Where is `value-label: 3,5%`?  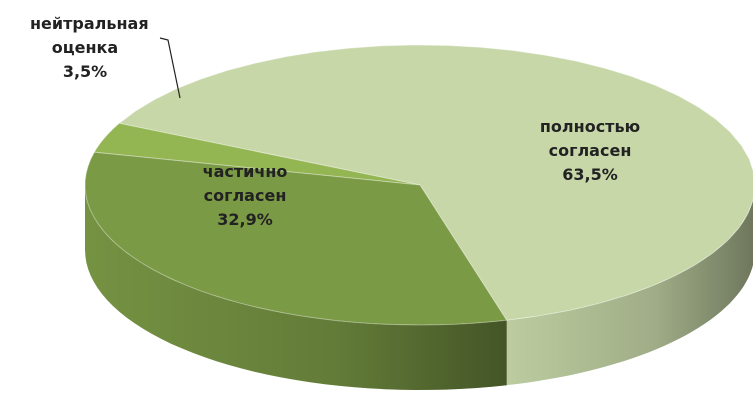 value-label: 3,5% is located at coordinates (85, 71).